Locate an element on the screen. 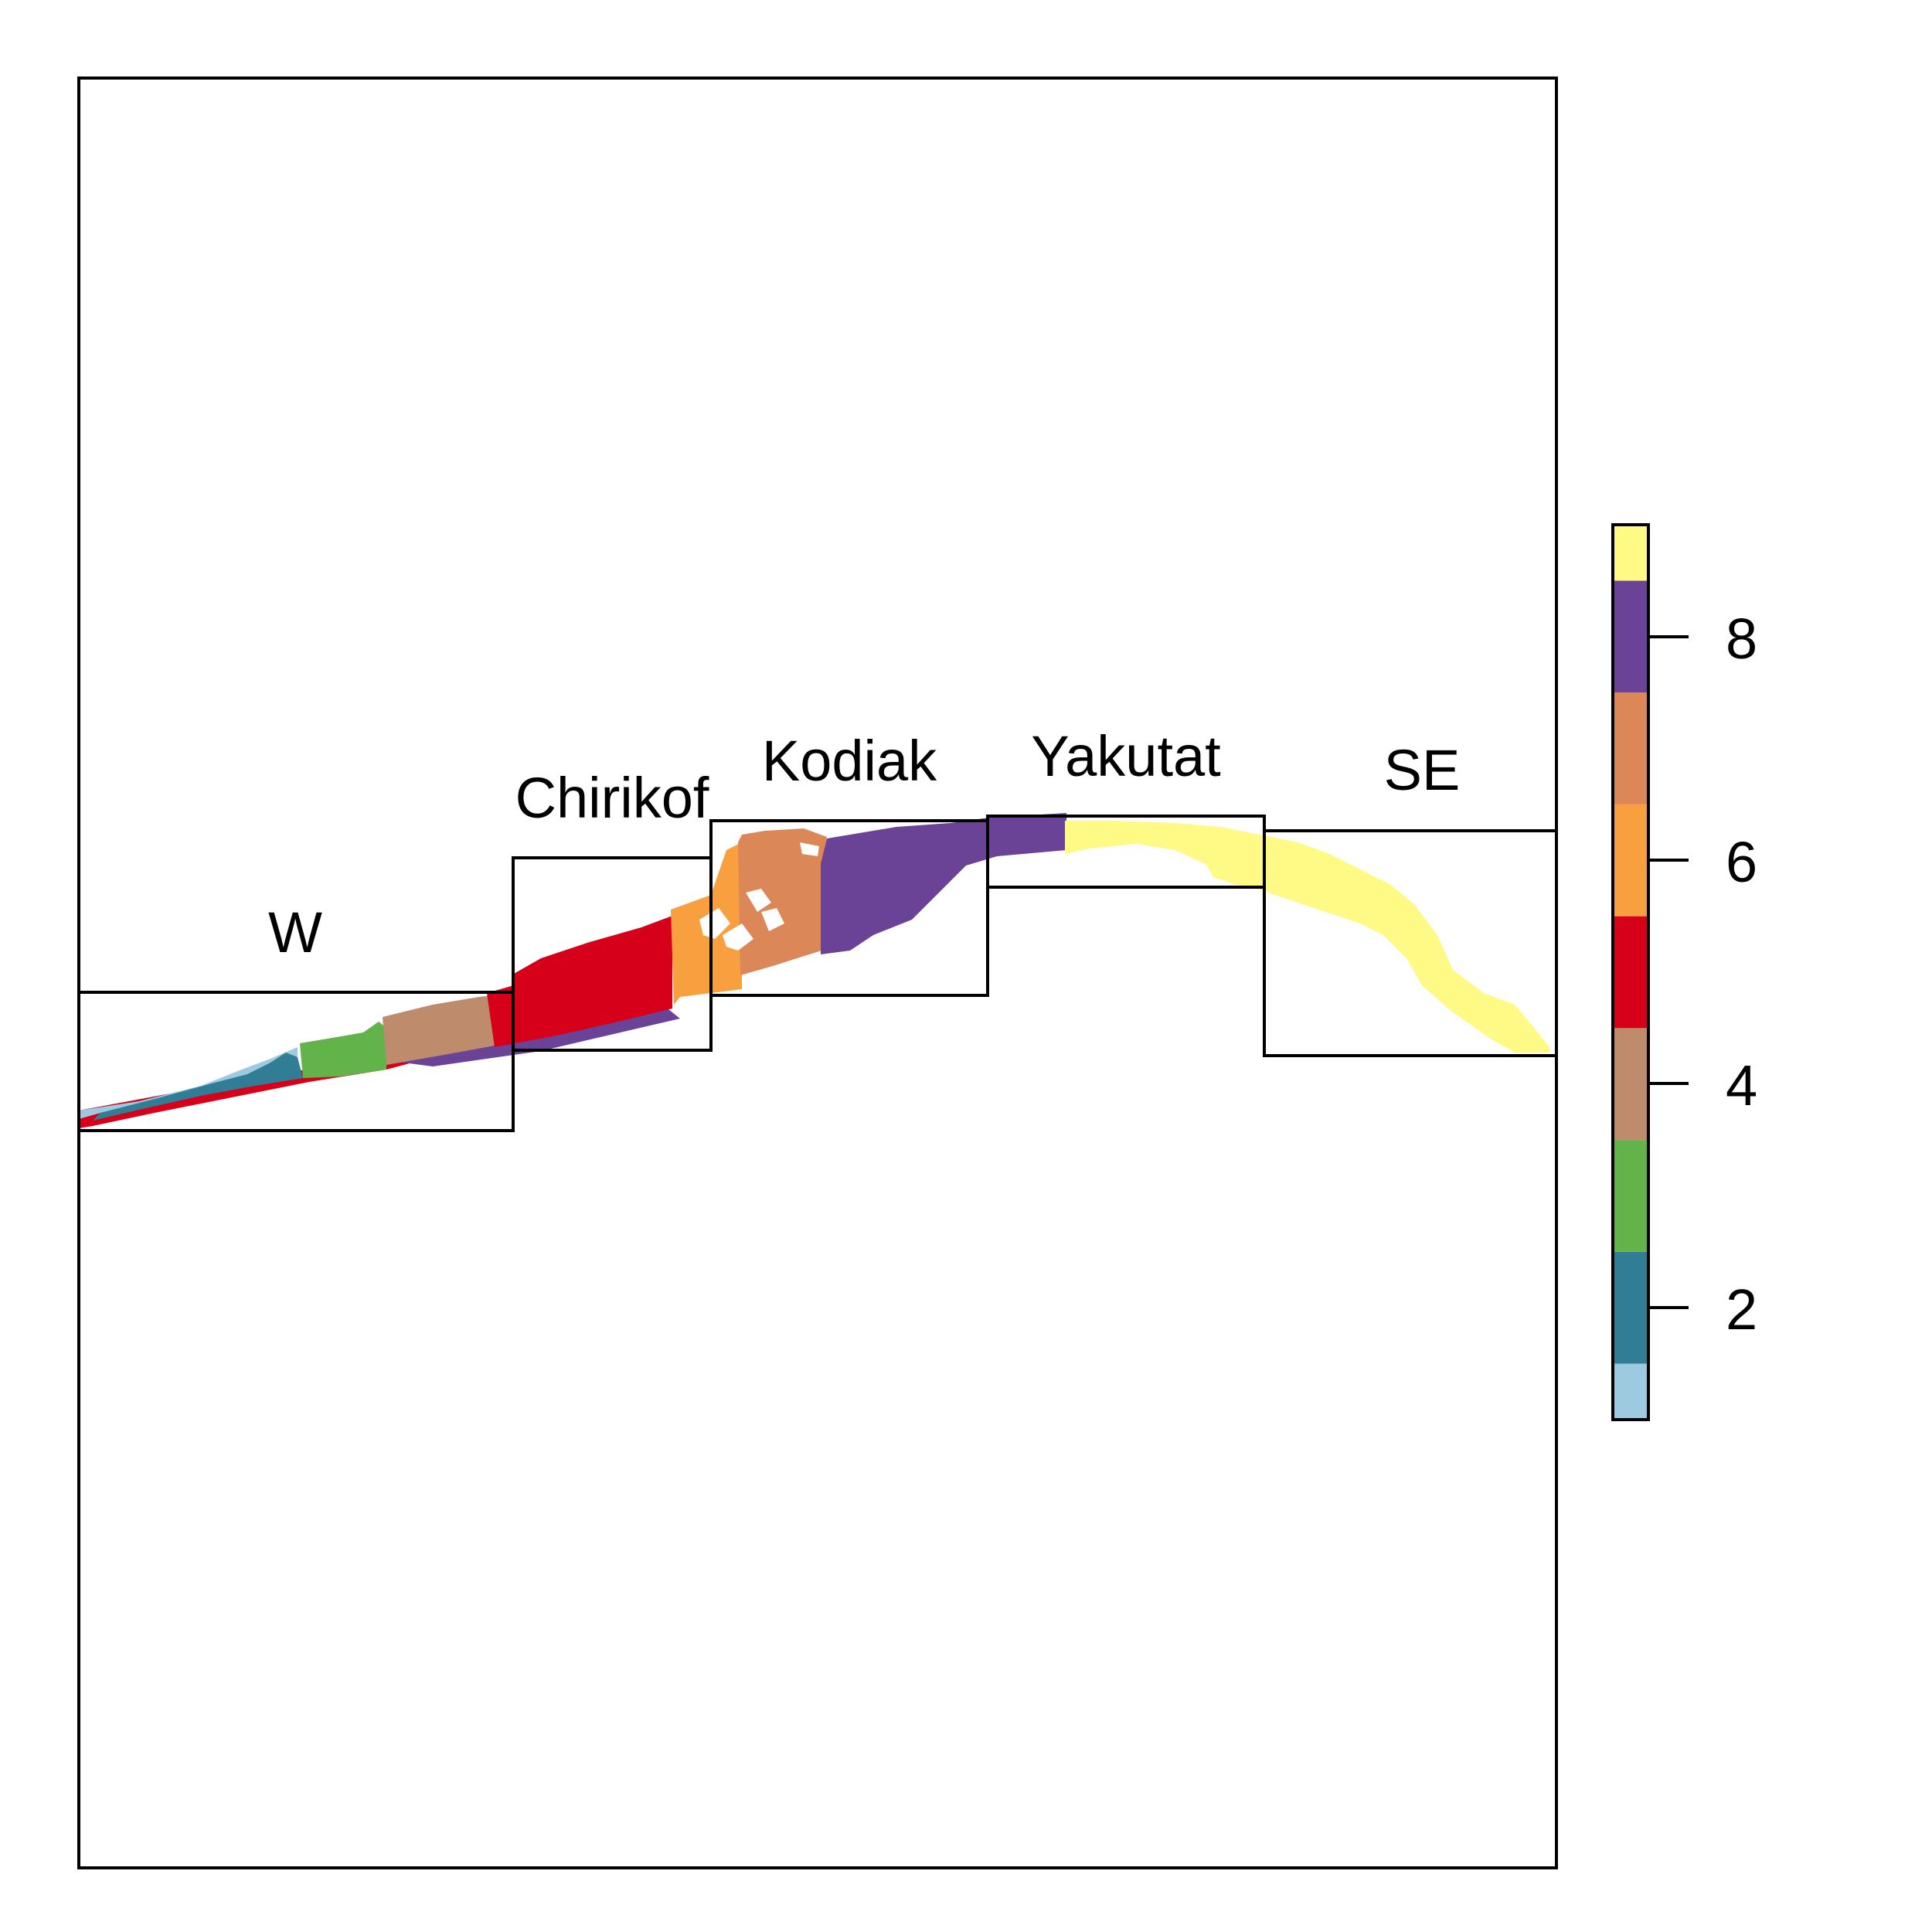 The width and height of the screenshot is (1932, 1932). band-gaps is located at coordinates (759, 897).